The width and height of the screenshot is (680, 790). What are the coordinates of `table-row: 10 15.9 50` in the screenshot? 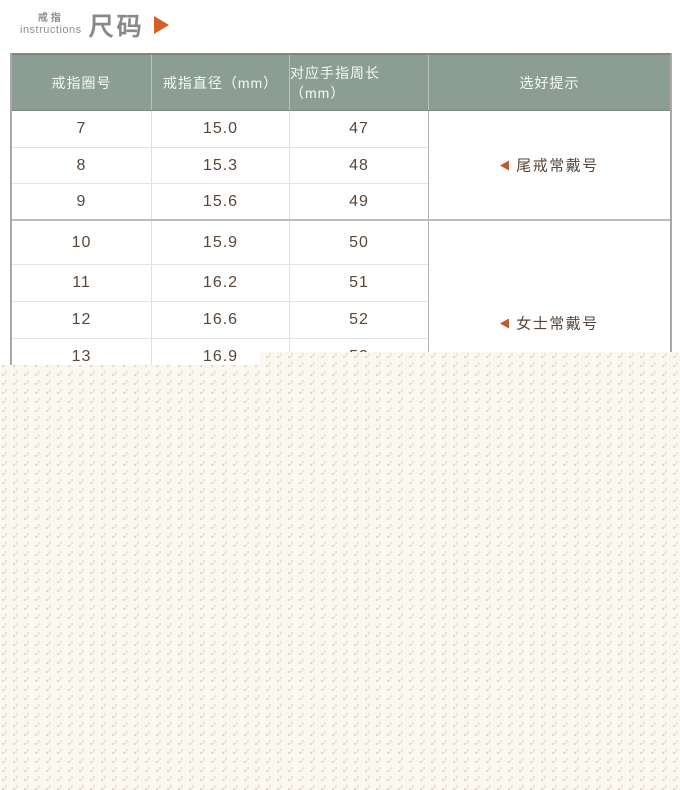 It's located at (220, 242).